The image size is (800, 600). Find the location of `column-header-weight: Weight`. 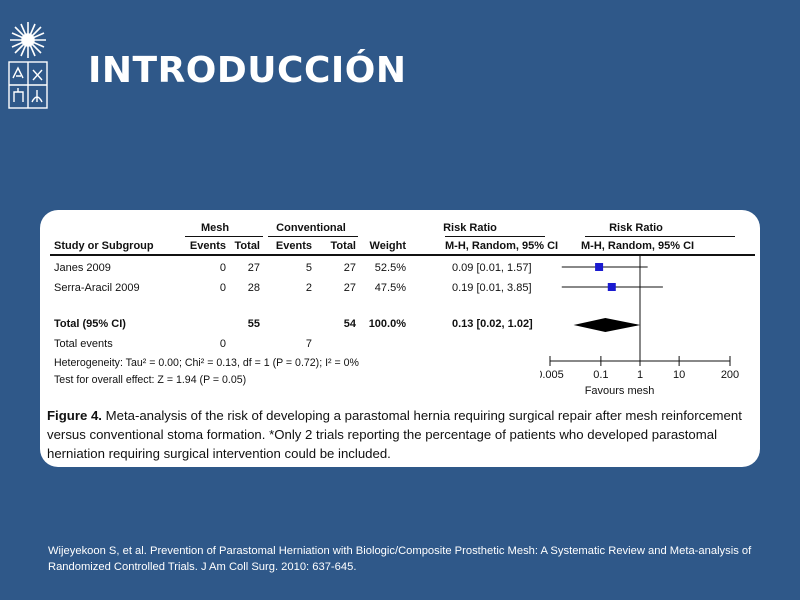

column-header-weight: Weight is located at coordinates (387, 246).